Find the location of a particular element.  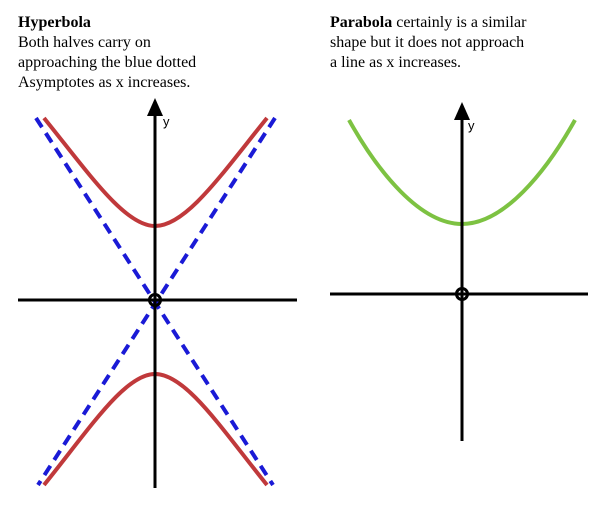

parabola-y-axis-label: y is located at coordinates (471, 125).